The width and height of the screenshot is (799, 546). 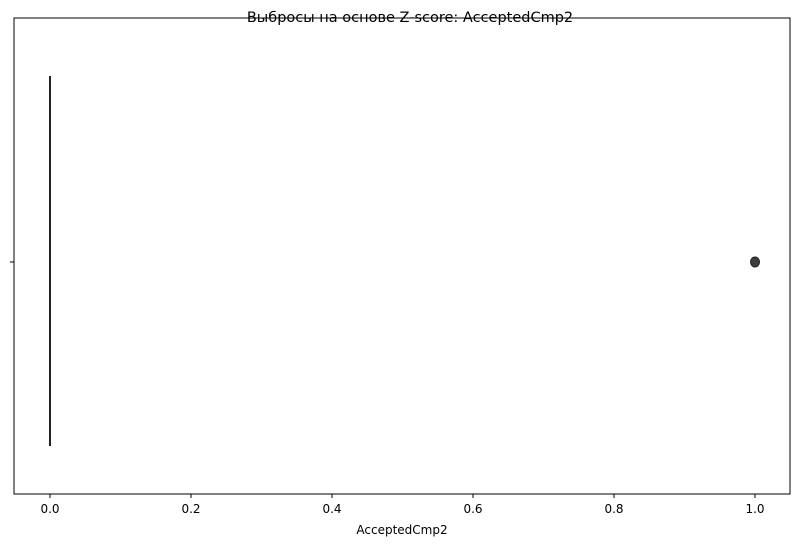 I want to click on x-axis-label: AcceptedCmp2, so click(x=401, y=530).